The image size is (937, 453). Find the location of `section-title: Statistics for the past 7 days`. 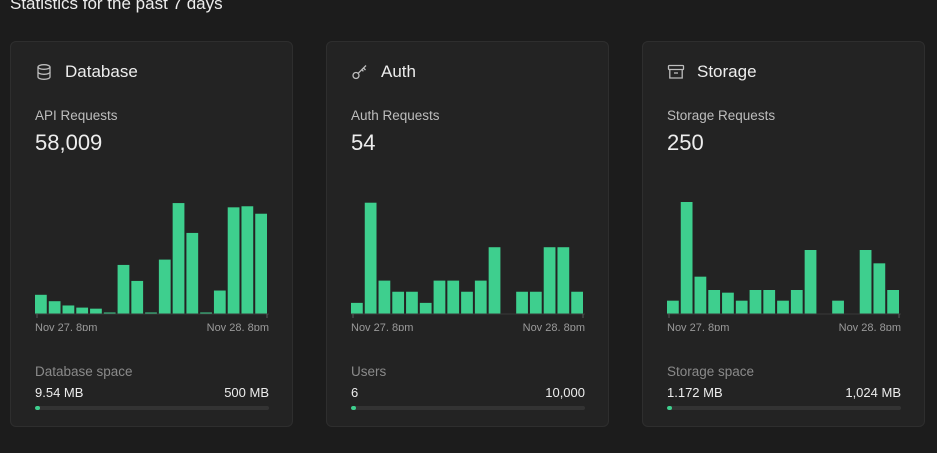

section-title: Statistics for the past 7 days is located at coordinates (116, 6).